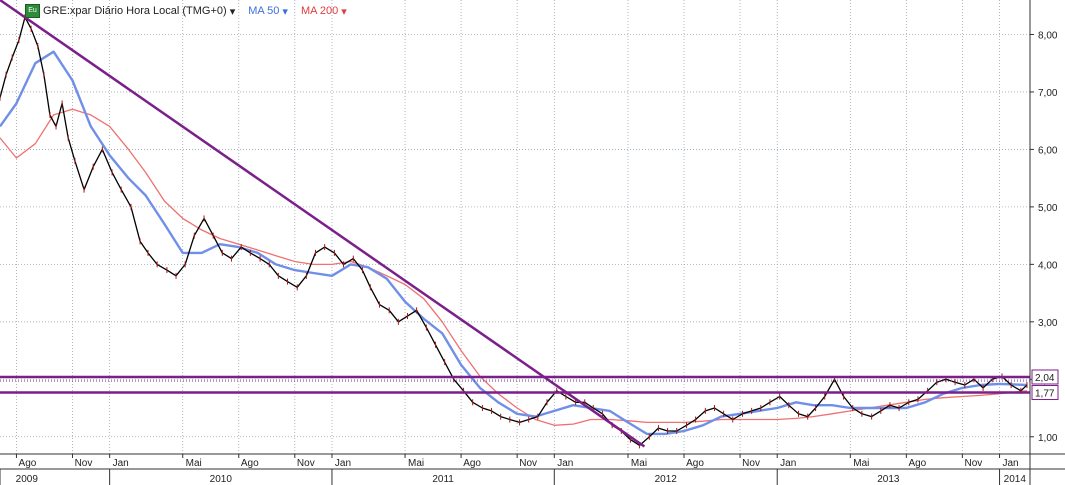  What do you see at coordinates (285, 11) in the screenshot?
I see `ma50-dropdown-icon: ▾` at bounding box center [285, 11].